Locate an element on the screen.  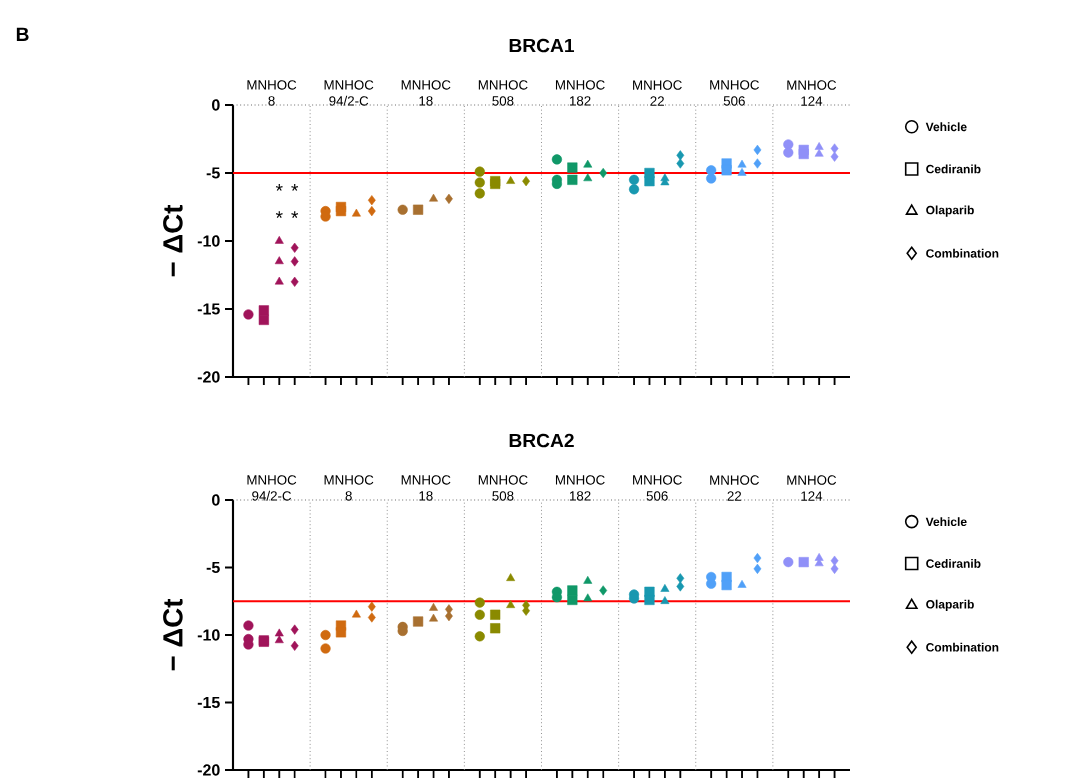
chart-title: BRCA1 is located at coordinates (542, 45).